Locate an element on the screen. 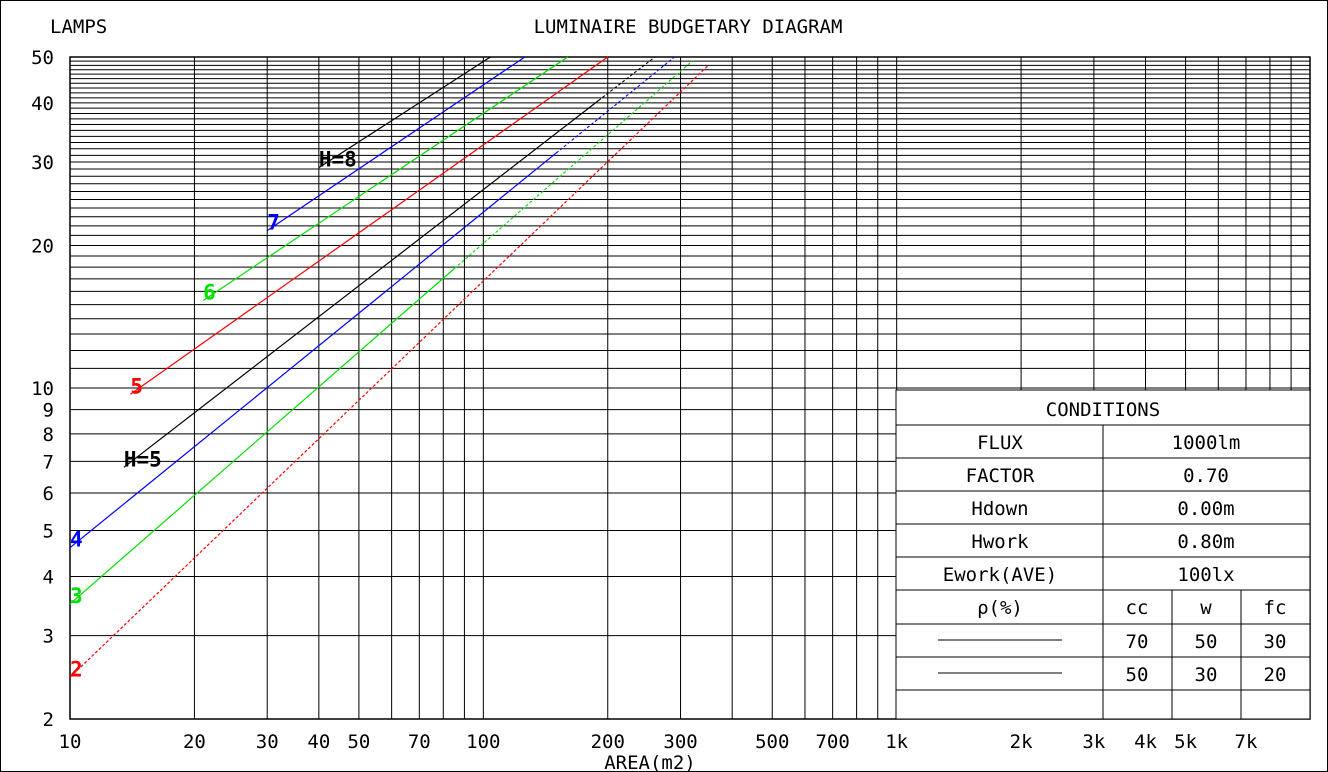 The width and height of the screenshot is (1328, 772). y-tick-label: 8 is located at coordinates (48, 435).